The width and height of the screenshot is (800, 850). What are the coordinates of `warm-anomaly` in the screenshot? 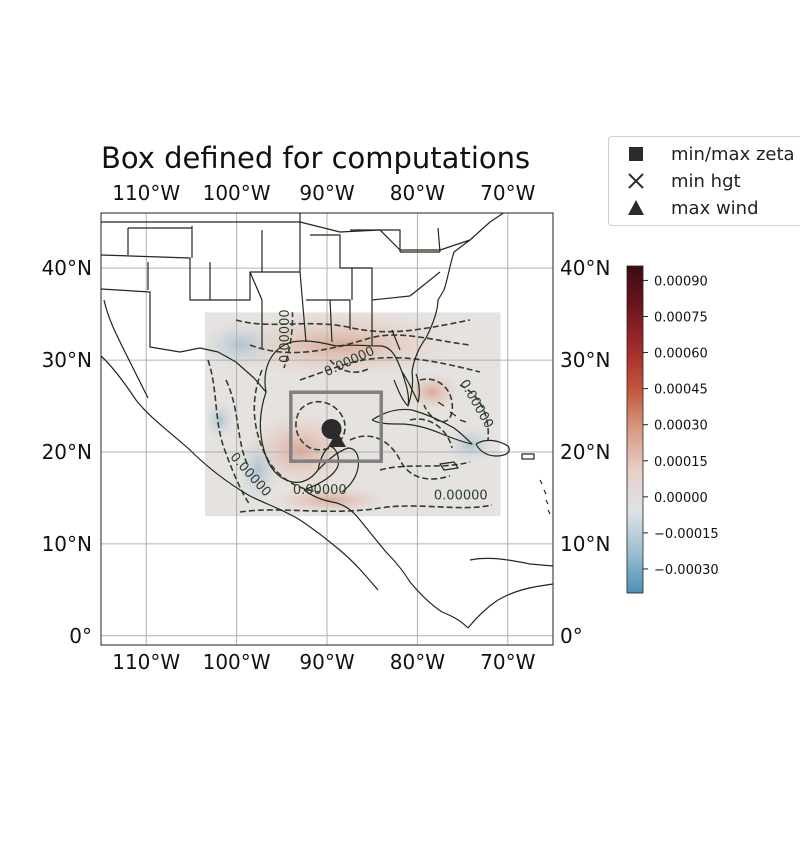 It's located at (330, 500).